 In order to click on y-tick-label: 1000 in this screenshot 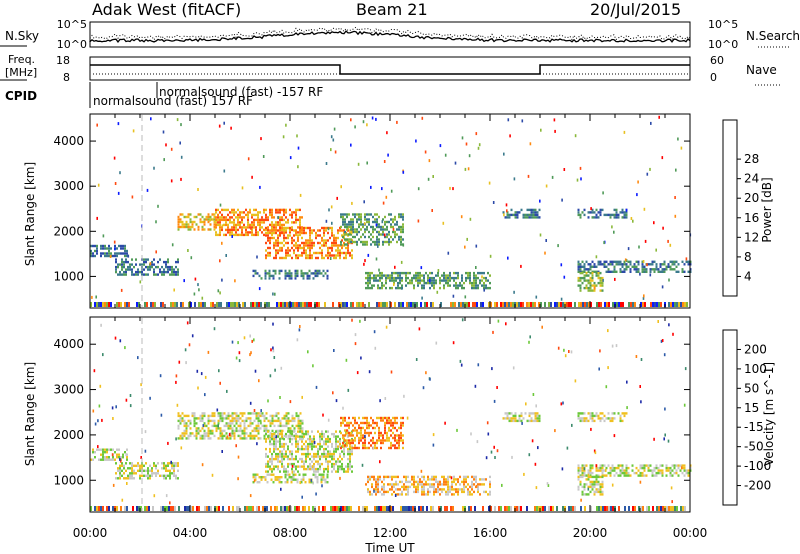, I will do `click(68, 480)`.